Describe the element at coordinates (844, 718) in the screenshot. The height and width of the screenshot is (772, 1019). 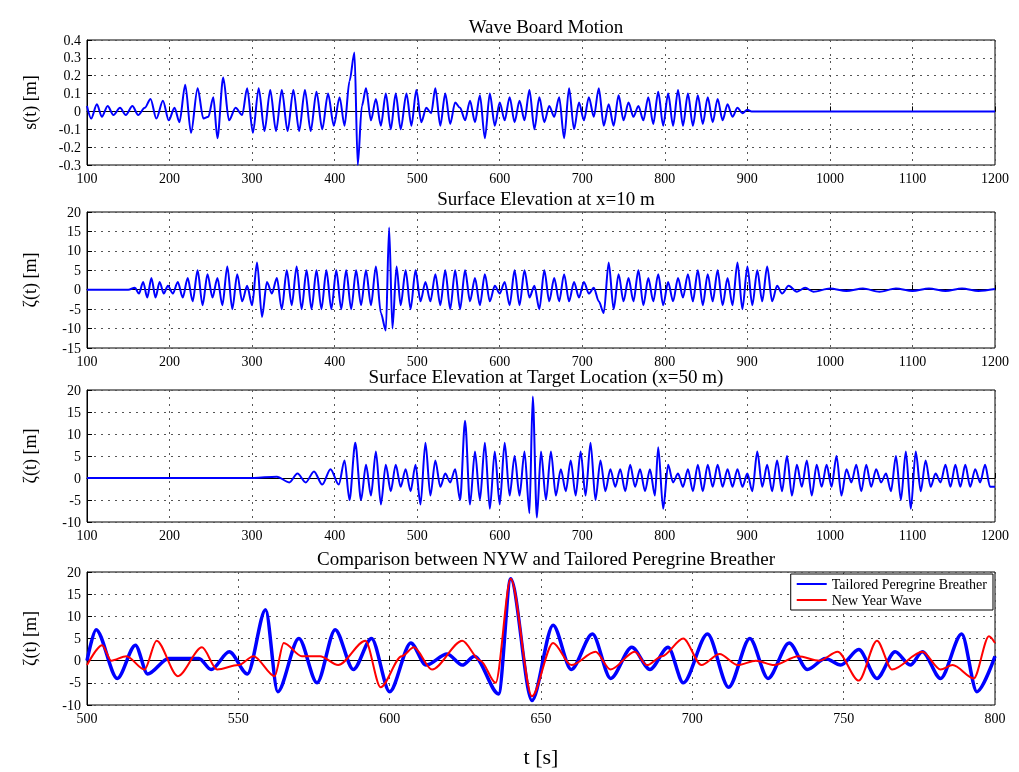
I see `x-tick-label: 750` at that location.